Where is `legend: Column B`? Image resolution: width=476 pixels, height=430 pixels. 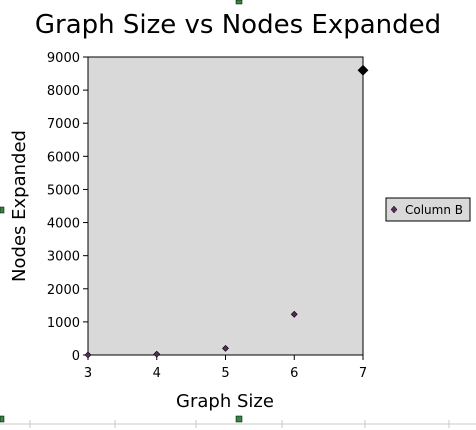
legend: Column B is located at coordinates (428, 209).